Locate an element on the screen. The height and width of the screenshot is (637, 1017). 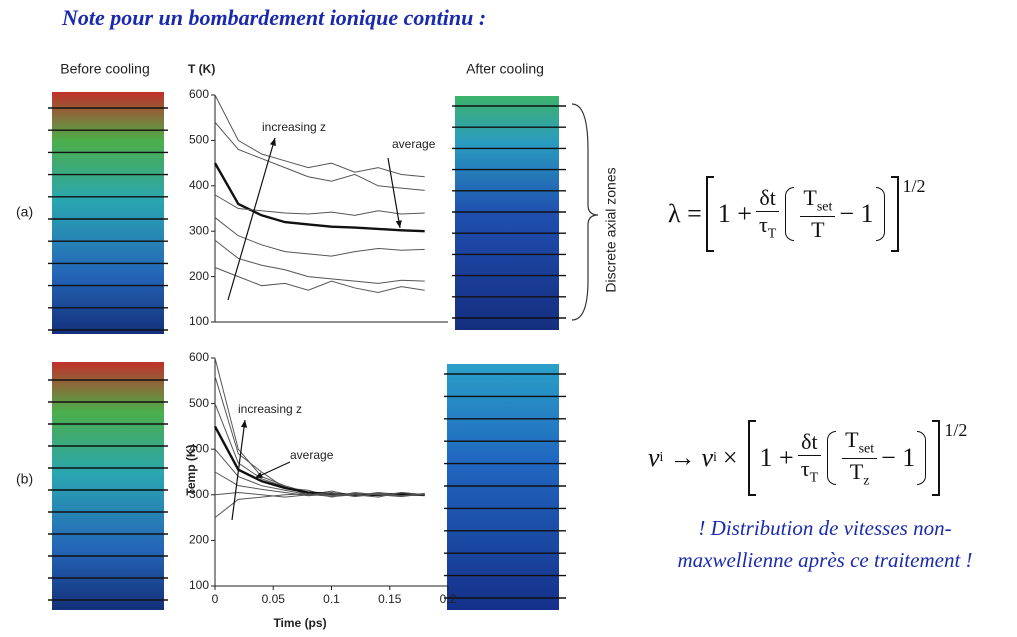
x-tick-label: 0.15 is located at coordinates (390, 599).